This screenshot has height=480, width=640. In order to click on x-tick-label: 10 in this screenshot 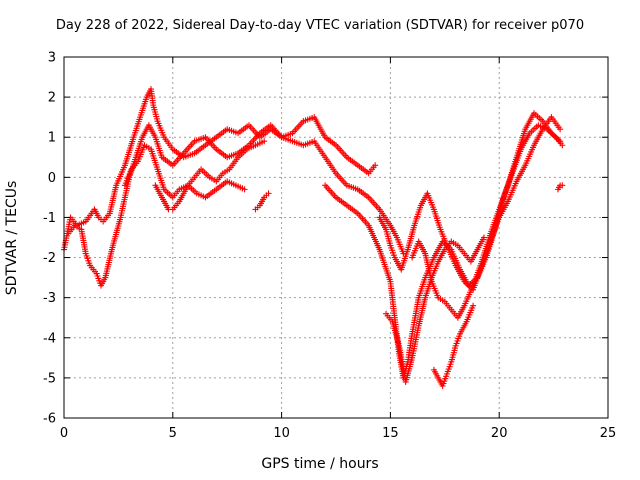, I will do `click(281, 433)`.